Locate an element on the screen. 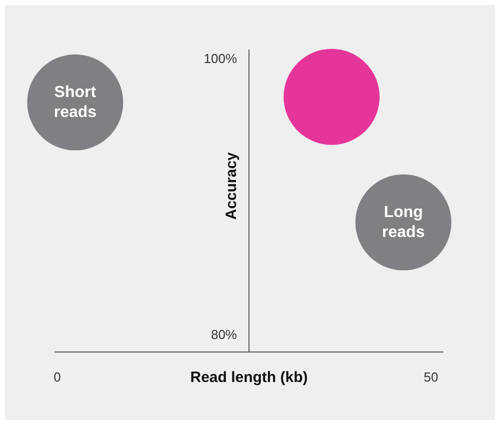 The width and height of the screenshot is (498, 425). x-tick-label: 50 is located at coordinates (431, 377).